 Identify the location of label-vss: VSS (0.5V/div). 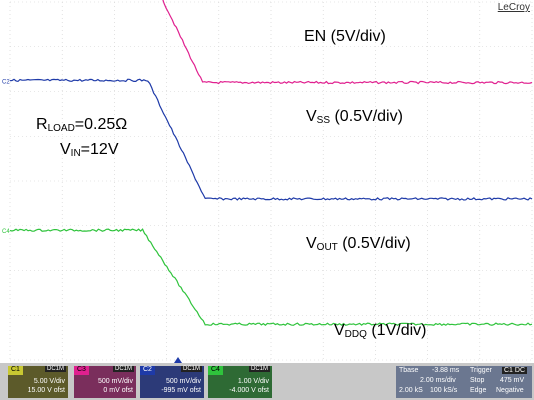
(354, 117).